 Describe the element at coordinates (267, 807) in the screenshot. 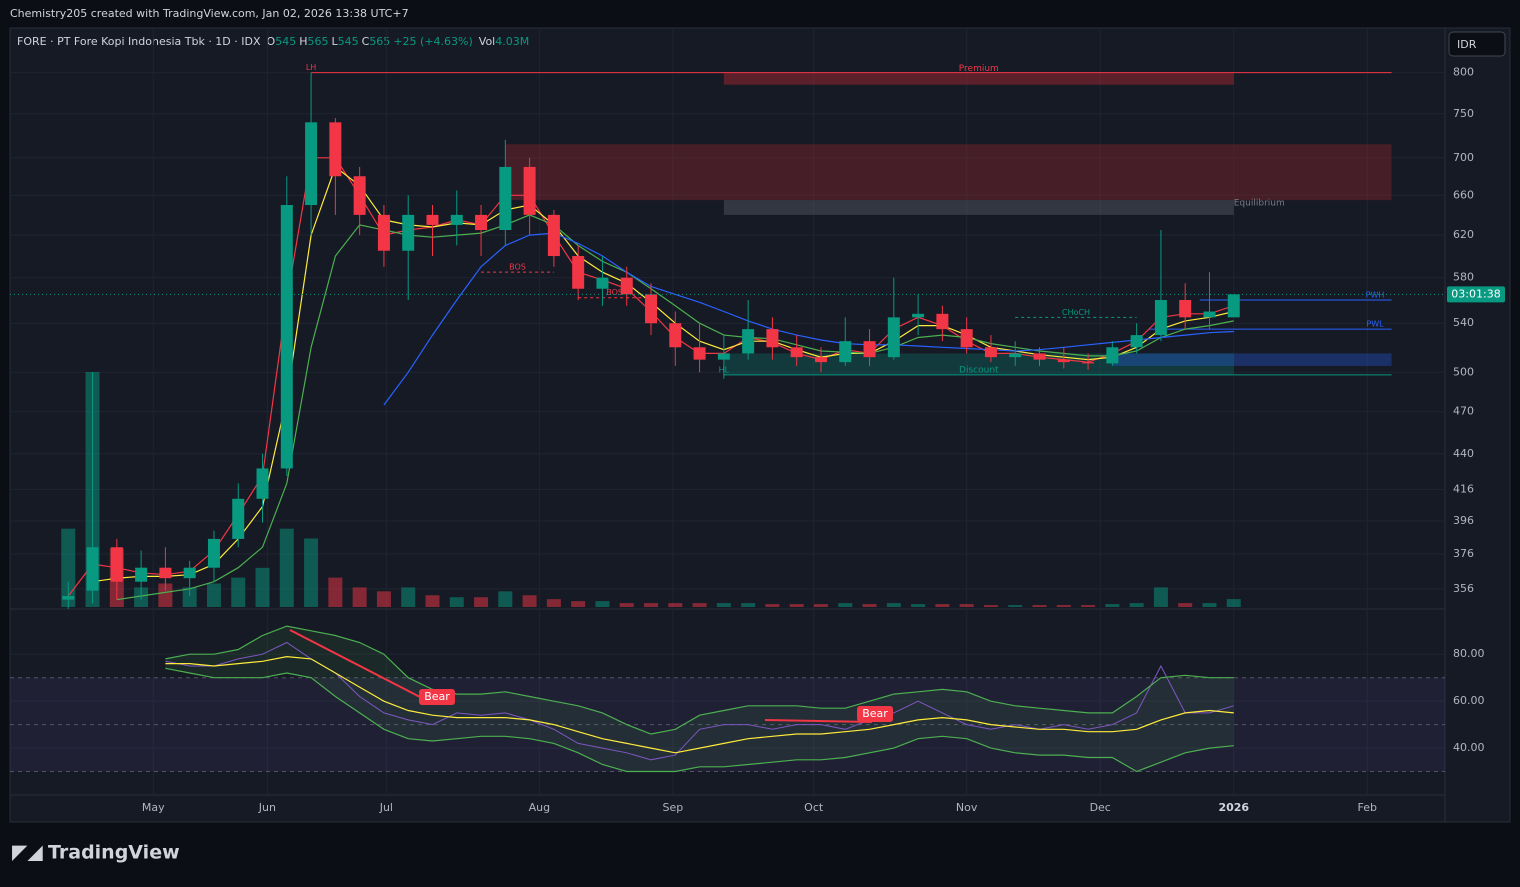

I see `x-tick-label: Jun` at that location.